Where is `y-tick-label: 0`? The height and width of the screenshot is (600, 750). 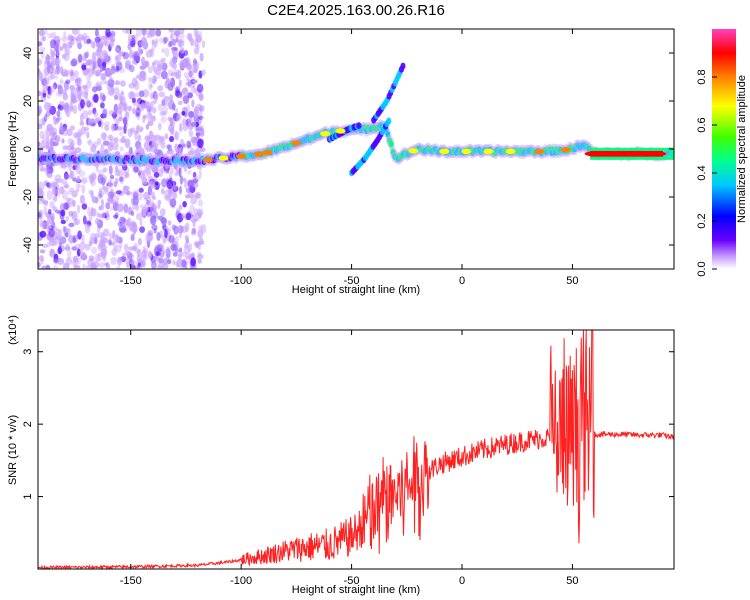 y-tick-label: 0 is located at coordinates (28, 149).